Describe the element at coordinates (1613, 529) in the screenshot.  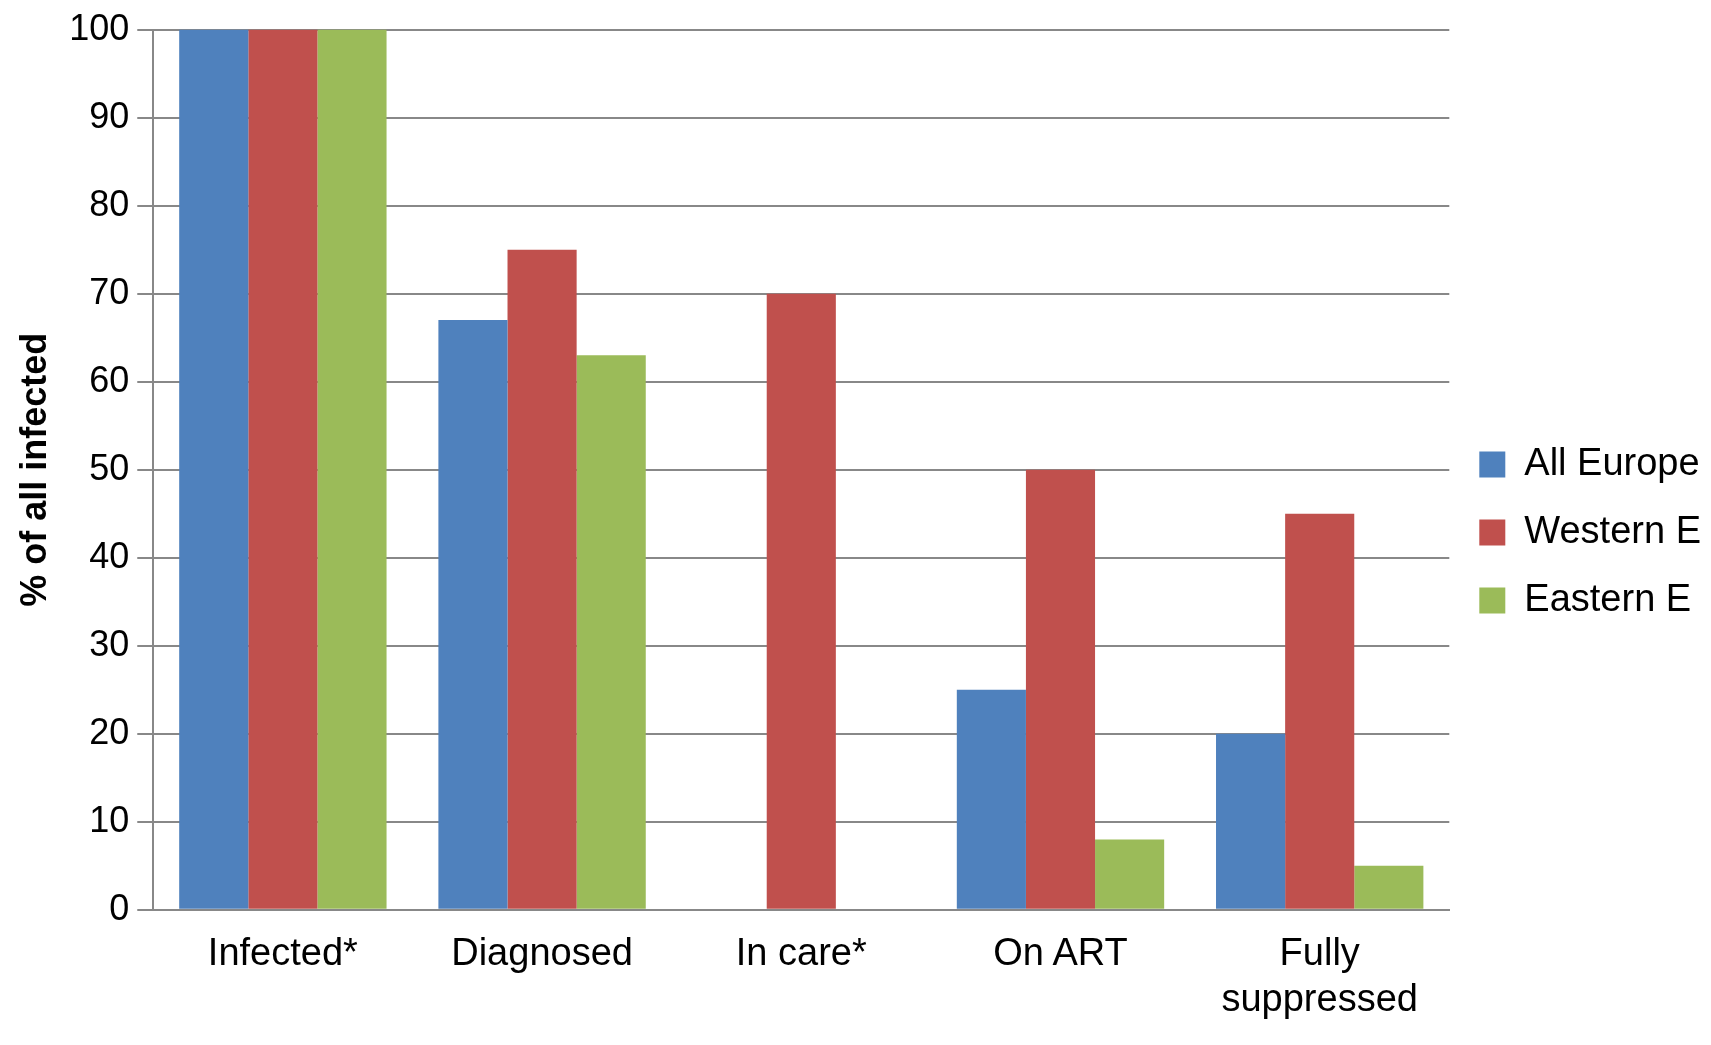
I see `legend-label: Western E` at that location.